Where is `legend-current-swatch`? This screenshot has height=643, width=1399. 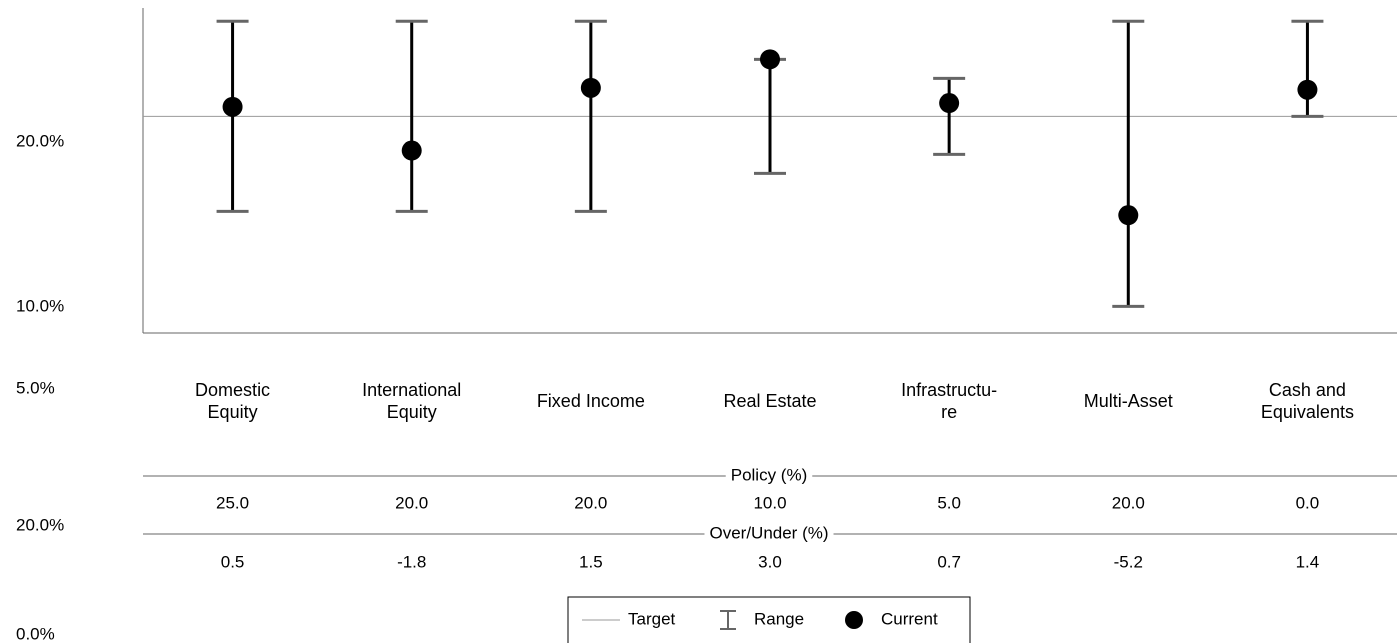 legend-current-swatch is located at coordinates (854, 620).